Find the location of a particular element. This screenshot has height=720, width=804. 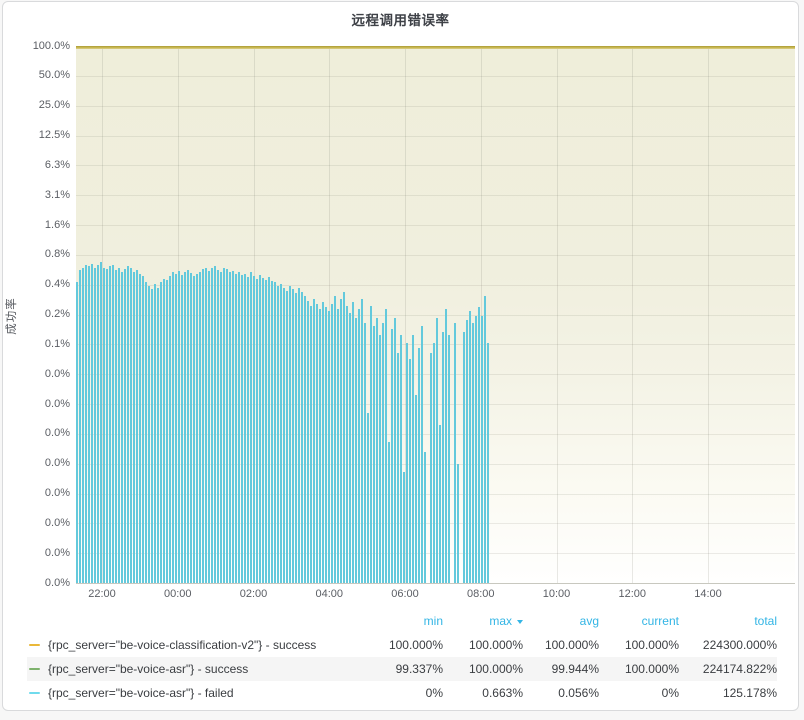

legend-sort-header-max: max is located at coordinates (483, 621).